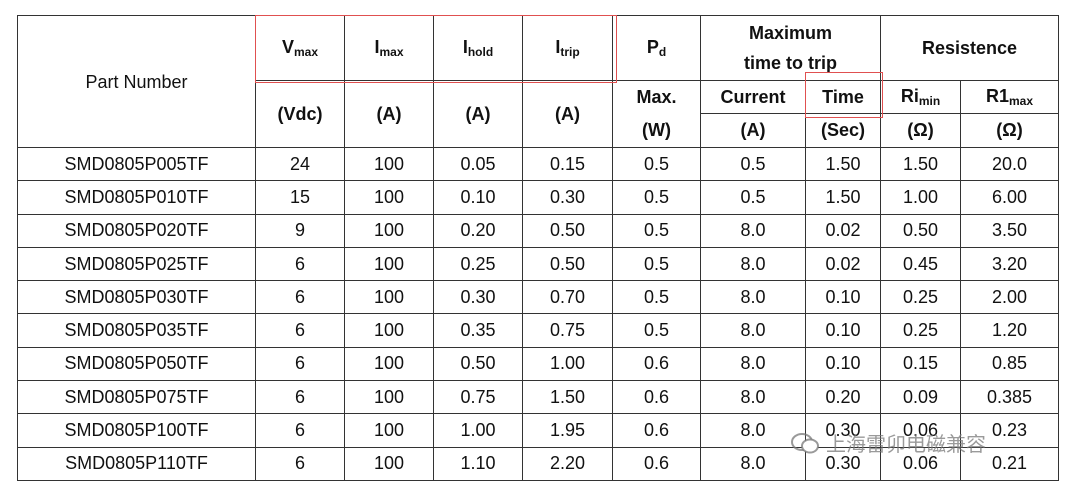 The height and width of the screenshot is (491, 1080). Describe the element at coordinates (805, 442) in the screenshot. I see `wechat-icon` at that location.